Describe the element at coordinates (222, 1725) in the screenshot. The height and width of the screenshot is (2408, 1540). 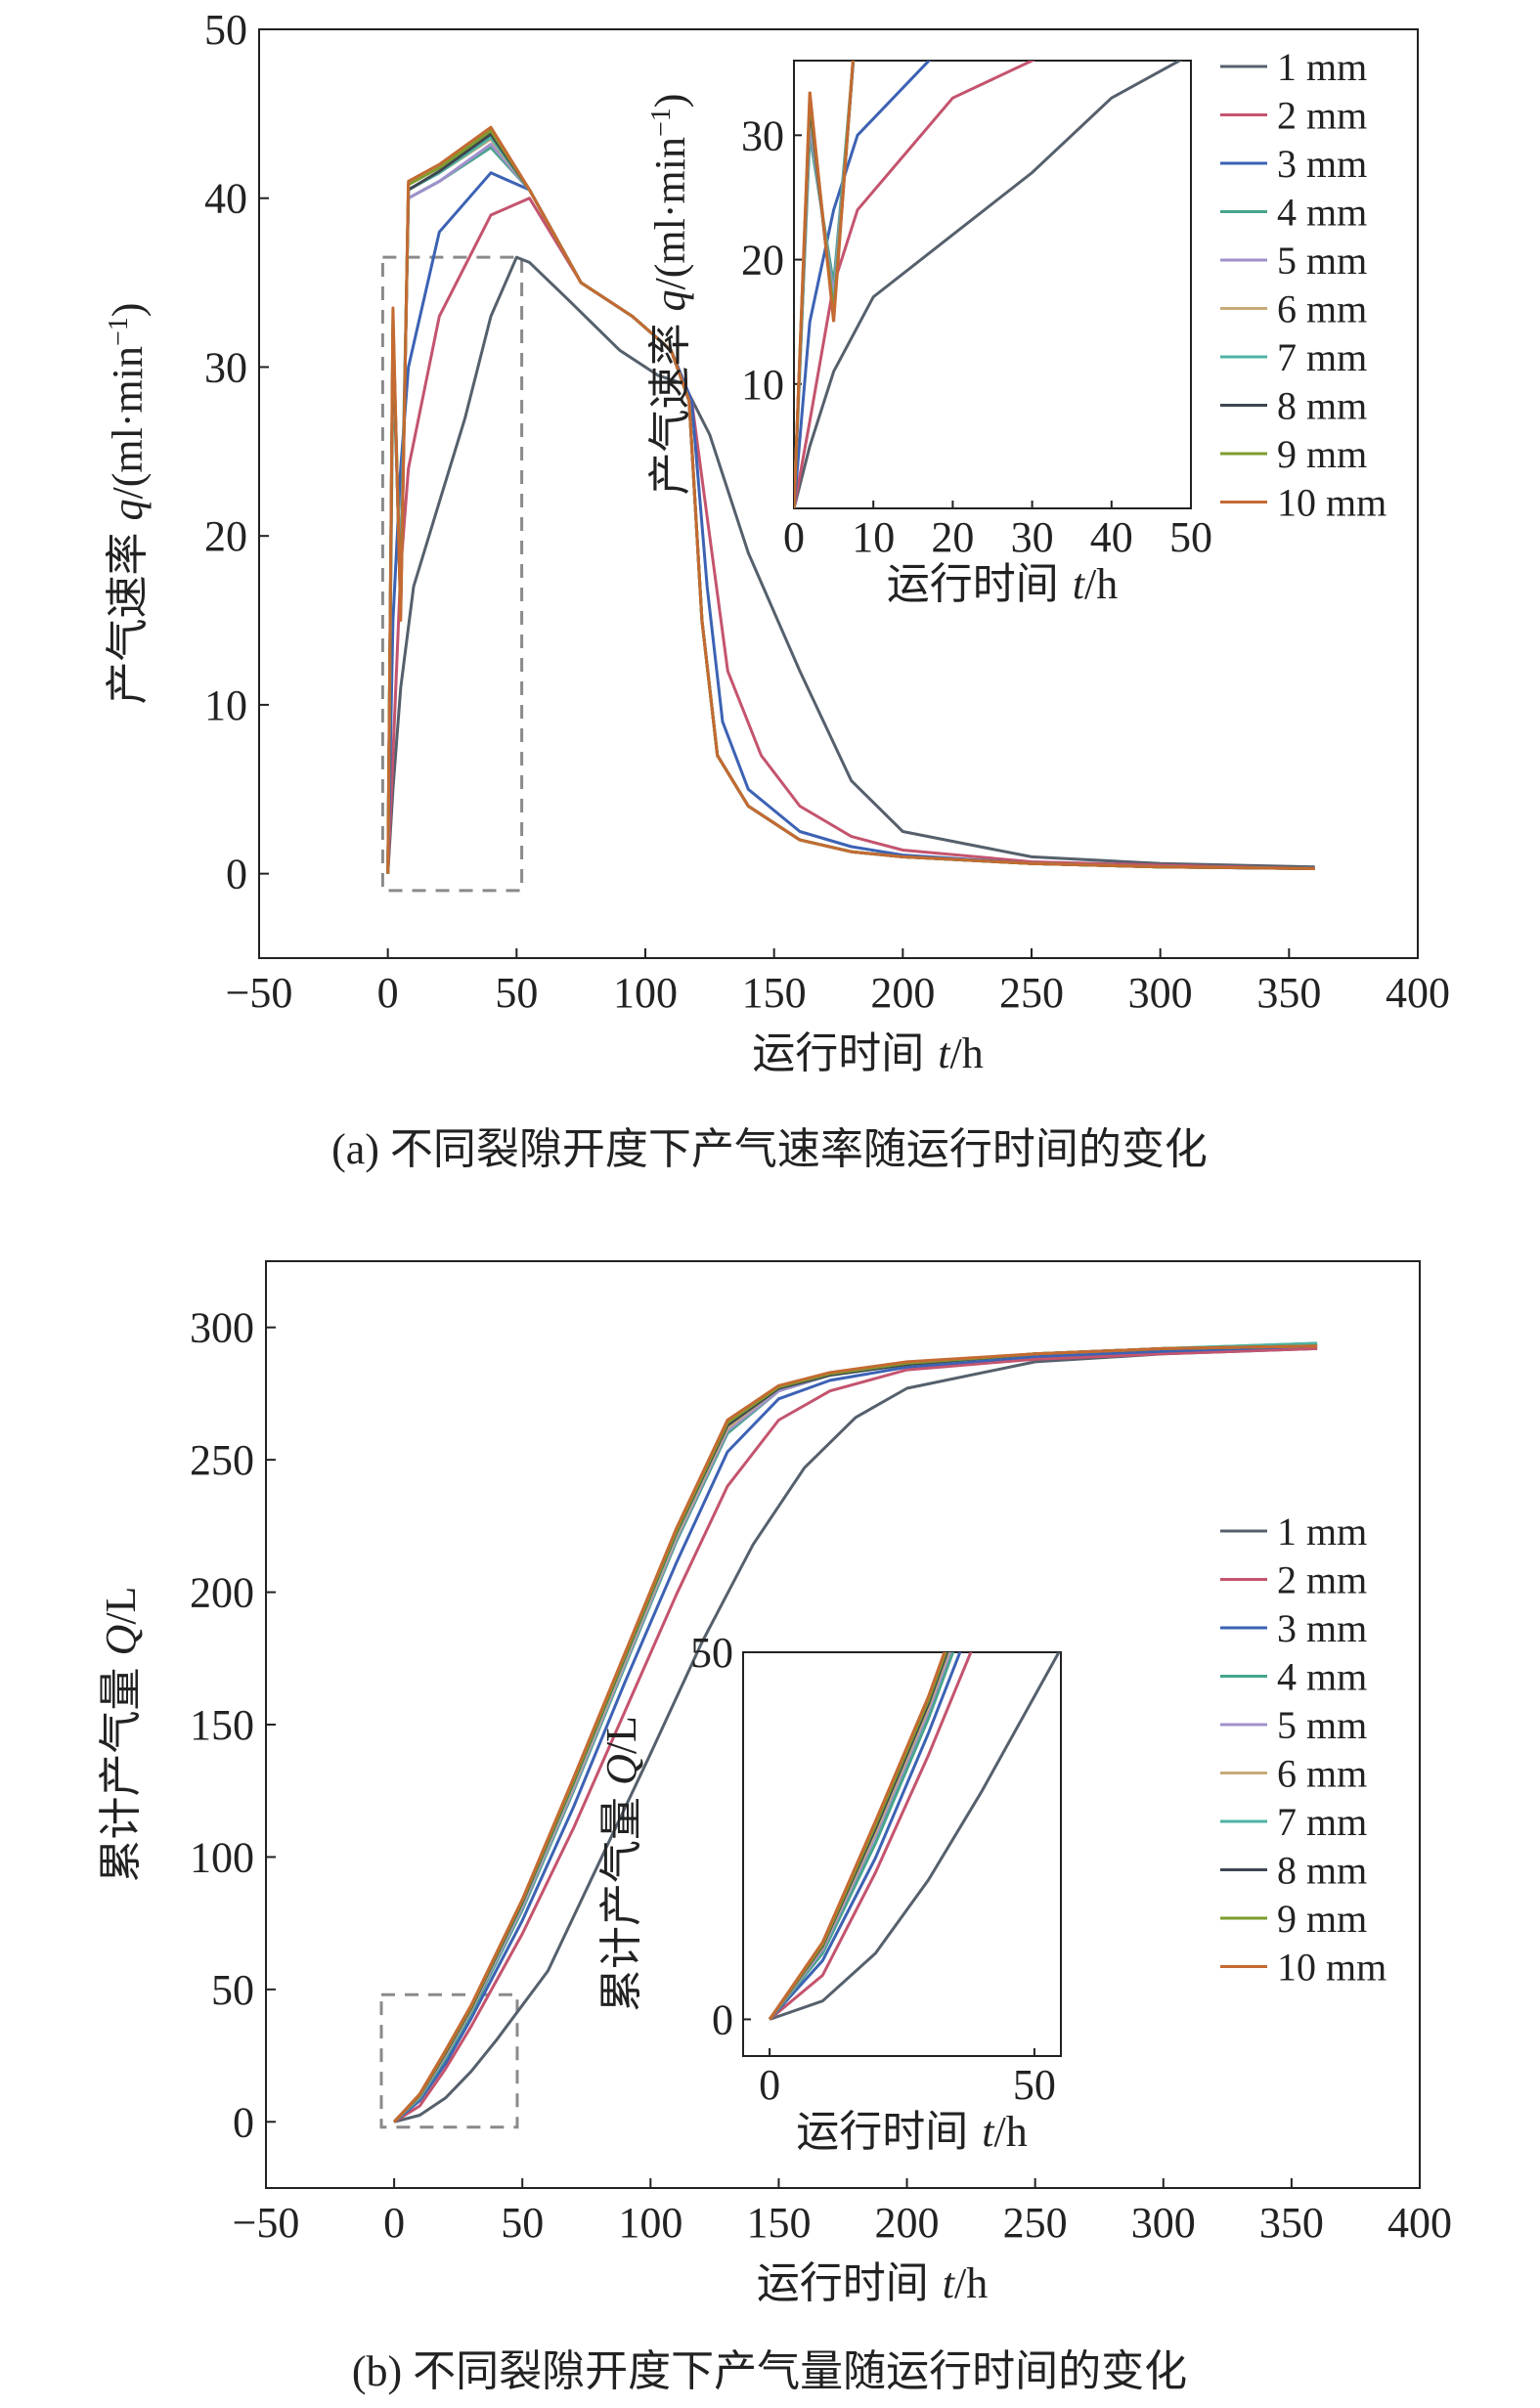
I see `y-tick-label: 150` at that location.